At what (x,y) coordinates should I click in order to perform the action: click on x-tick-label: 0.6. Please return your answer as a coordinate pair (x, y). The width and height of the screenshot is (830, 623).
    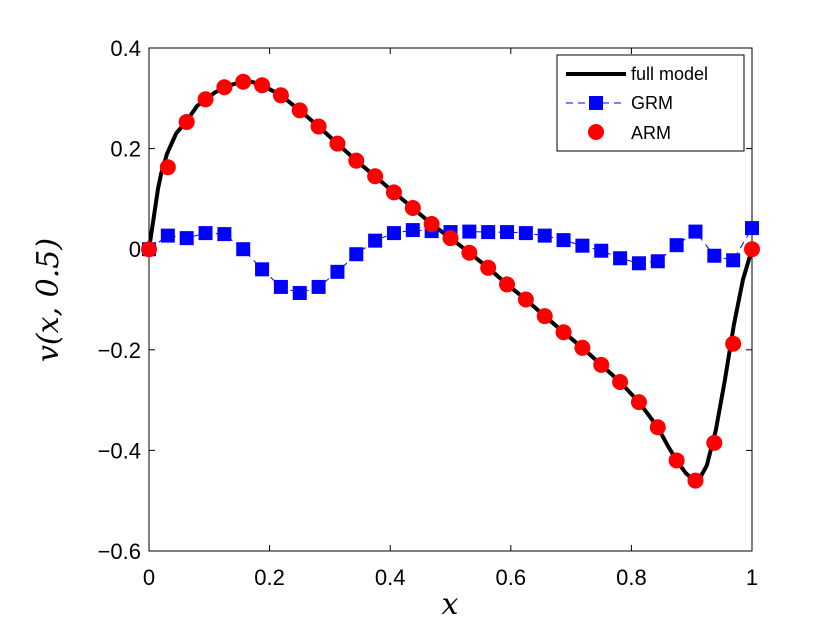
    Looking at the image, I should click on (511, 577).